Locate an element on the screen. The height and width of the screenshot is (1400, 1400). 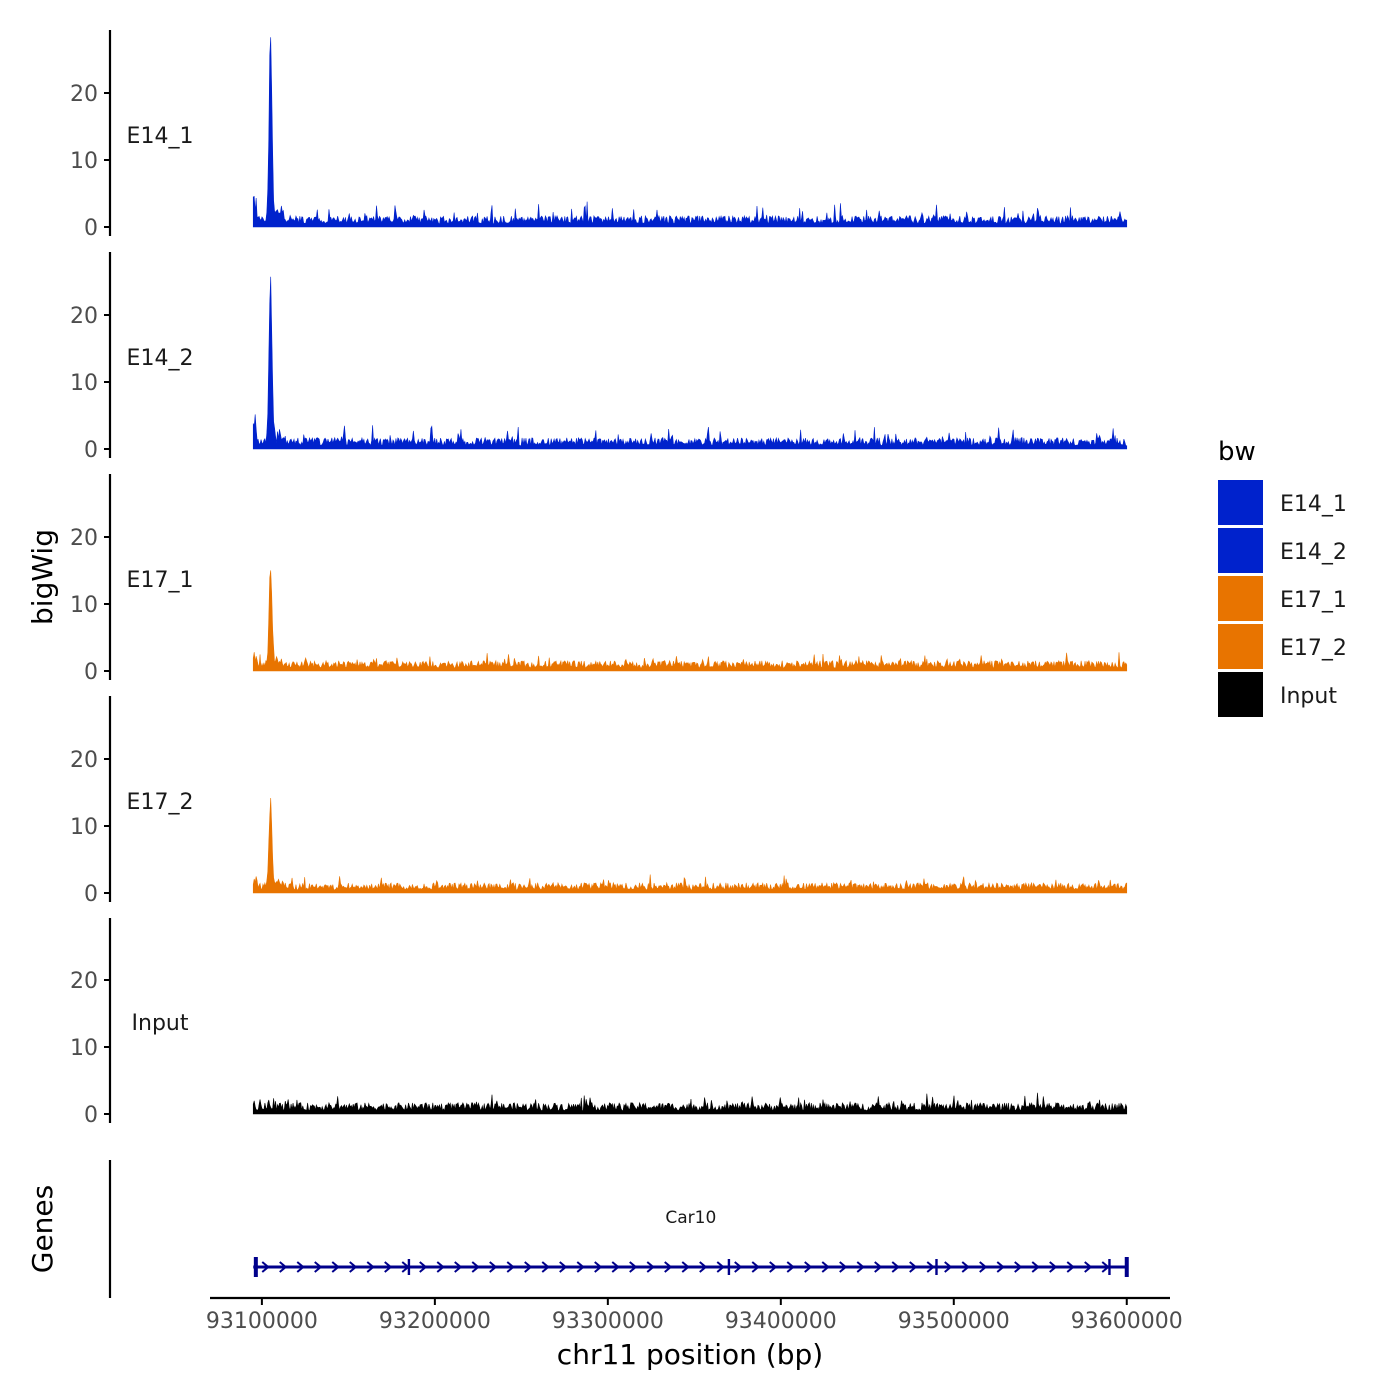
legend: bw E14_1 E14_2 E17_1 E17_2 Input is located at coordinates (1282, 577).